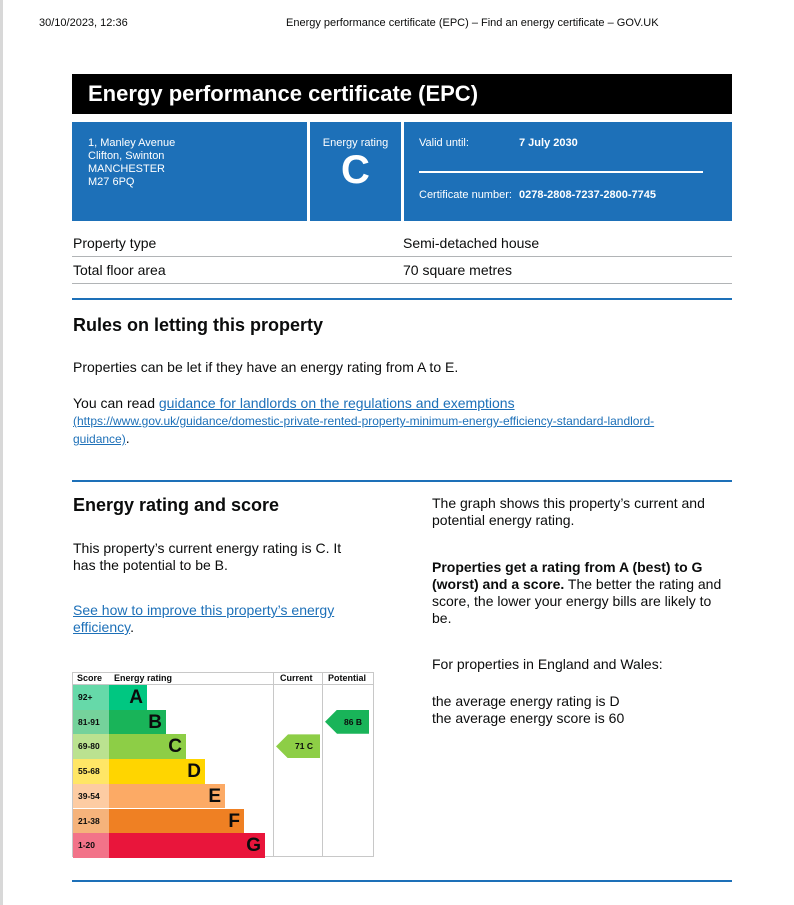 The height and width of the screenshot is (905, 794). What do you see at coordinates (548, 143) in the screenshot?
I see `valid-until-value: 7 July 2030` at bounding box center [548, 143].